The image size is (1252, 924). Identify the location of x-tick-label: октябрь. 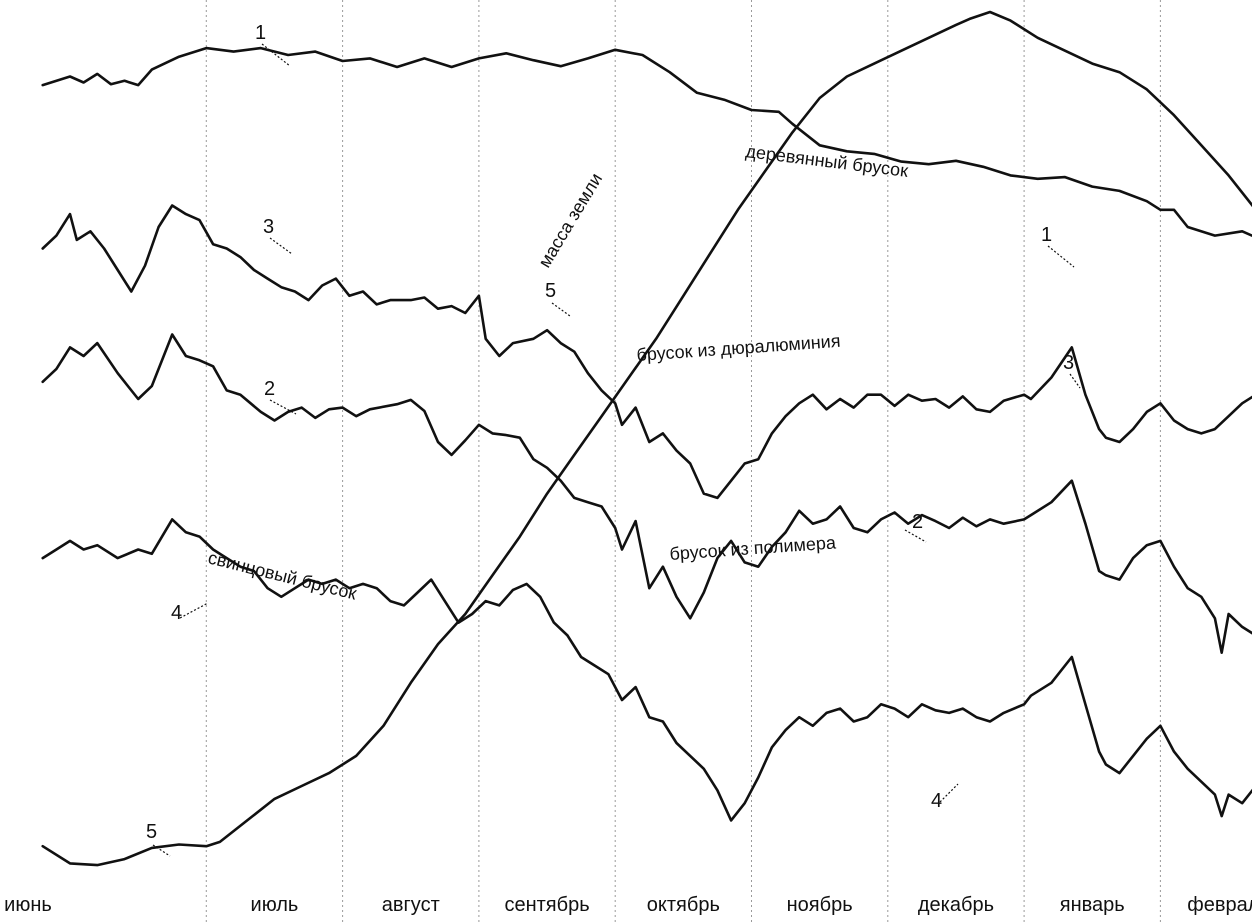
(683, 905).